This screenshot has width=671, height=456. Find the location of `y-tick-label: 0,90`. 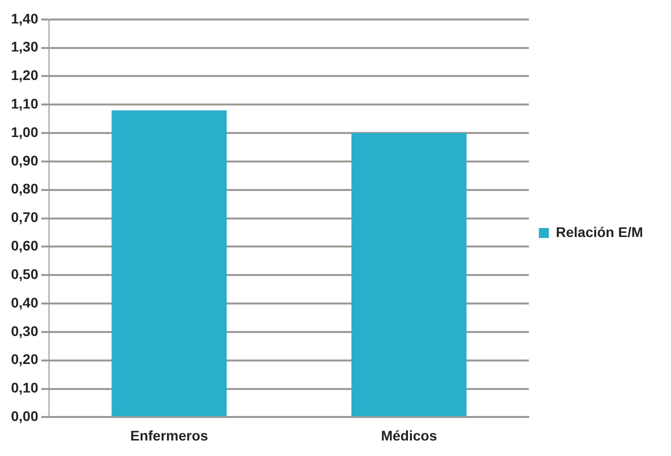

y-tick-label: 0,90 is located at coordinates (24, 160).